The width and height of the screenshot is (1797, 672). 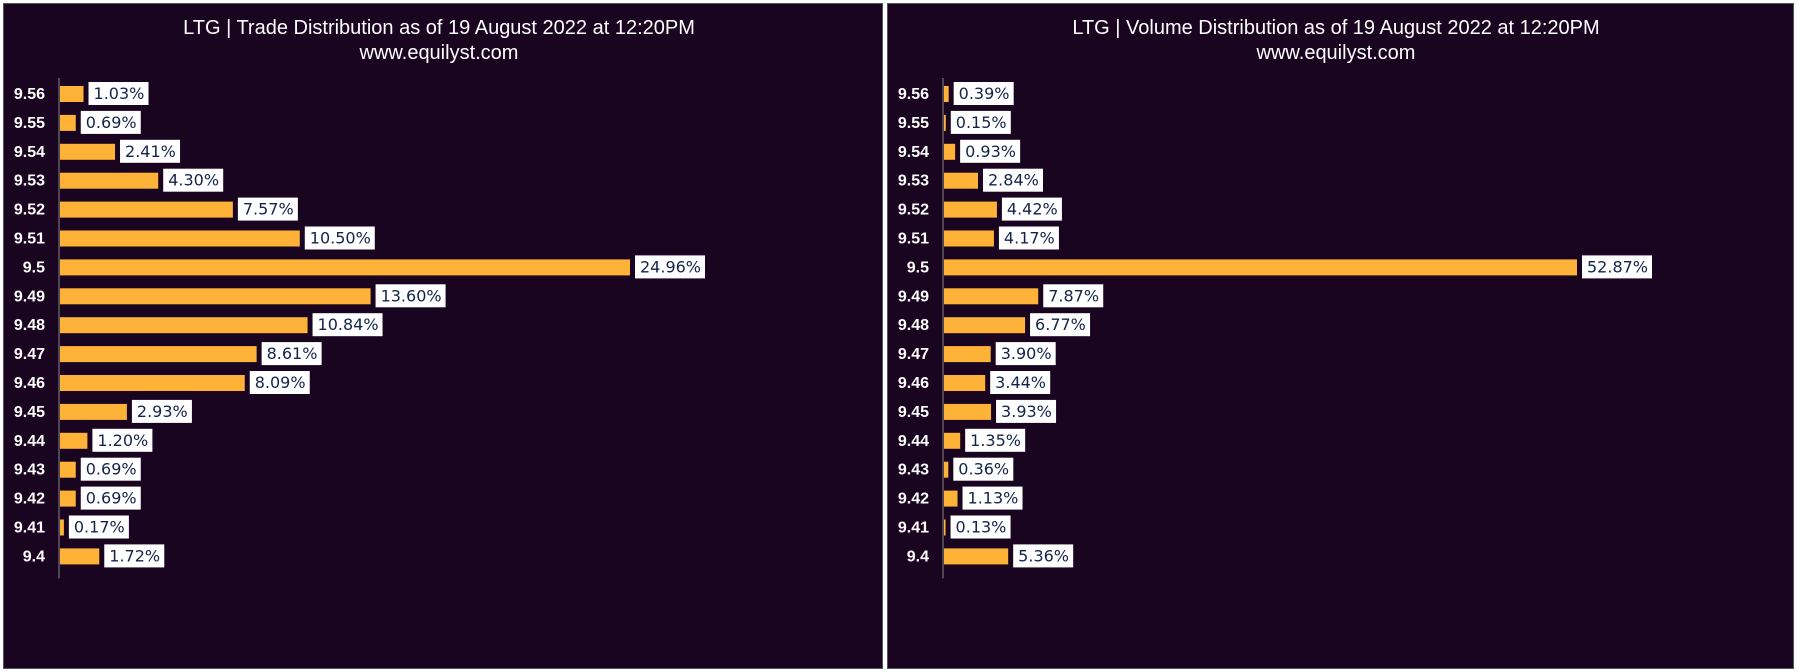 I want to click on data-label-text: 4.30%, so click(x=193, y=180).